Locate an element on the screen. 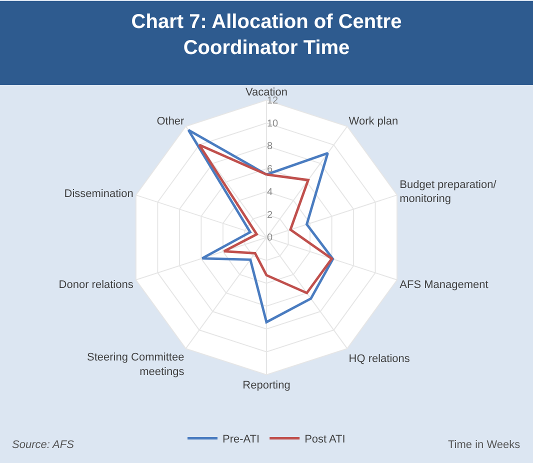  spoke-label: AFS Management is located at coordinates (444, 284).